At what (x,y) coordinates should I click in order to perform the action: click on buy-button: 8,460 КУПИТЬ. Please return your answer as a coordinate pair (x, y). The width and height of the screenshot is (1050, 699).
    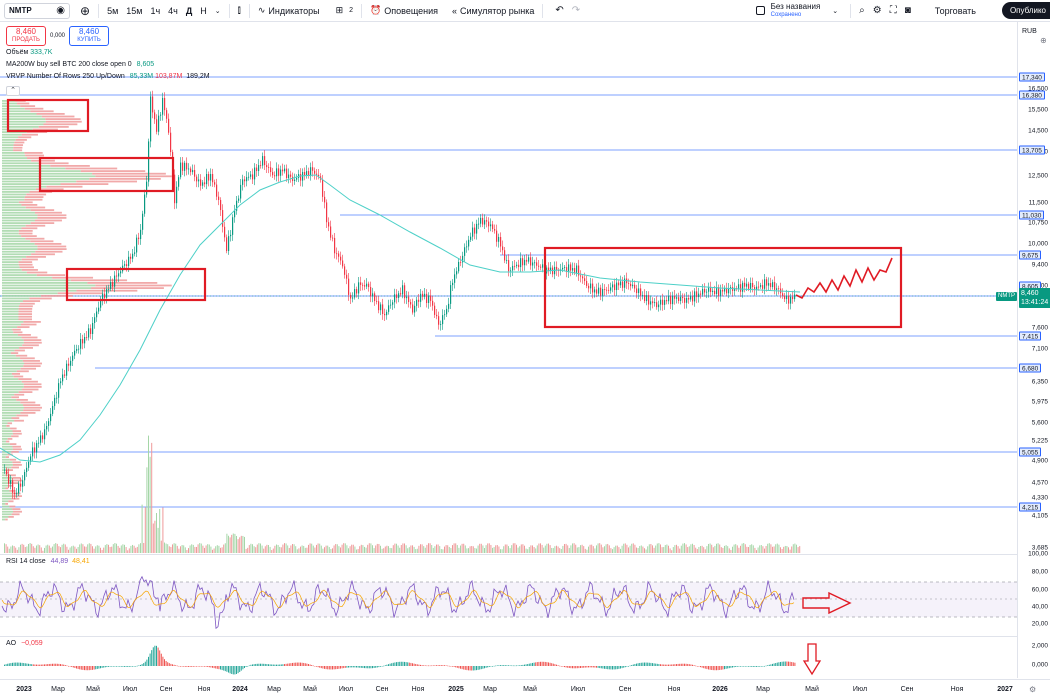
    Looking at the image, I should click on (89, 36).